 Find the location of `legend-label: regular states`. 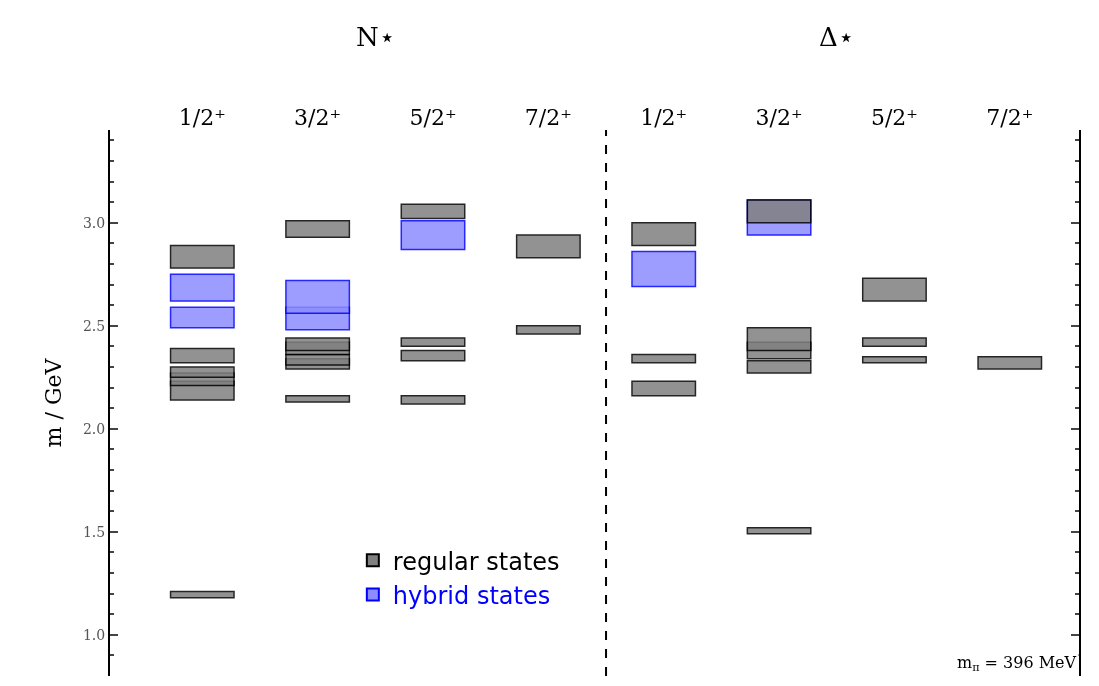

legend-label: regular states is located at coordinates (476, 561).